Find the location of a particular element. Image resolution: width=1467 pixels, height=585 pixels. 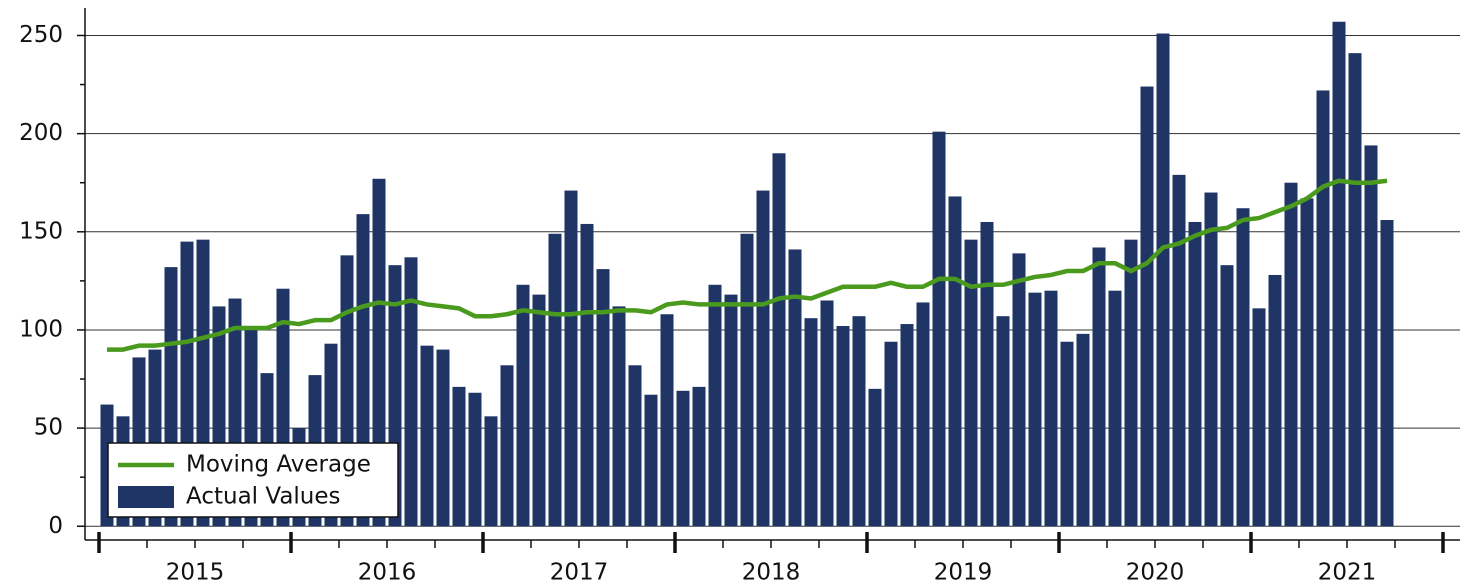

legend-label: Moving Average is located at coordinates (278, 465).